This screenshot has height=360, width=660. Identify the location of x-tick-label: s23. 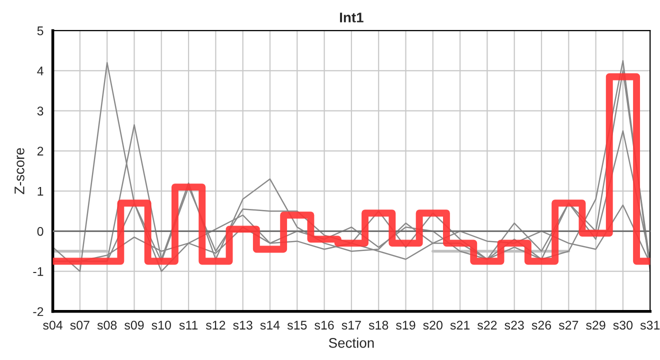
(514, 325).